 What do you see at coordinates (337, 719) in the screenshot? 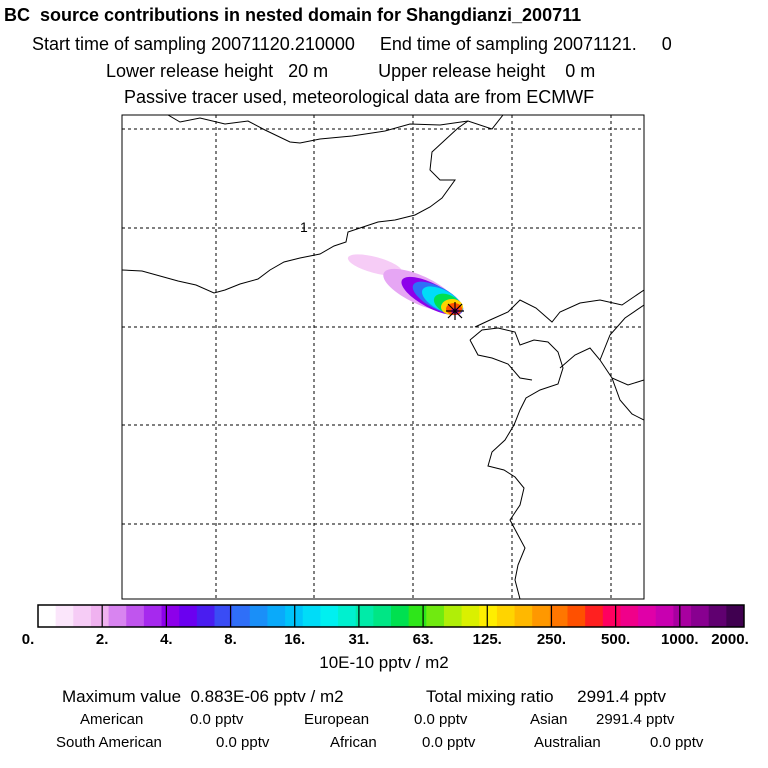
I see `source-label: European` at bounding box center [337, 719].